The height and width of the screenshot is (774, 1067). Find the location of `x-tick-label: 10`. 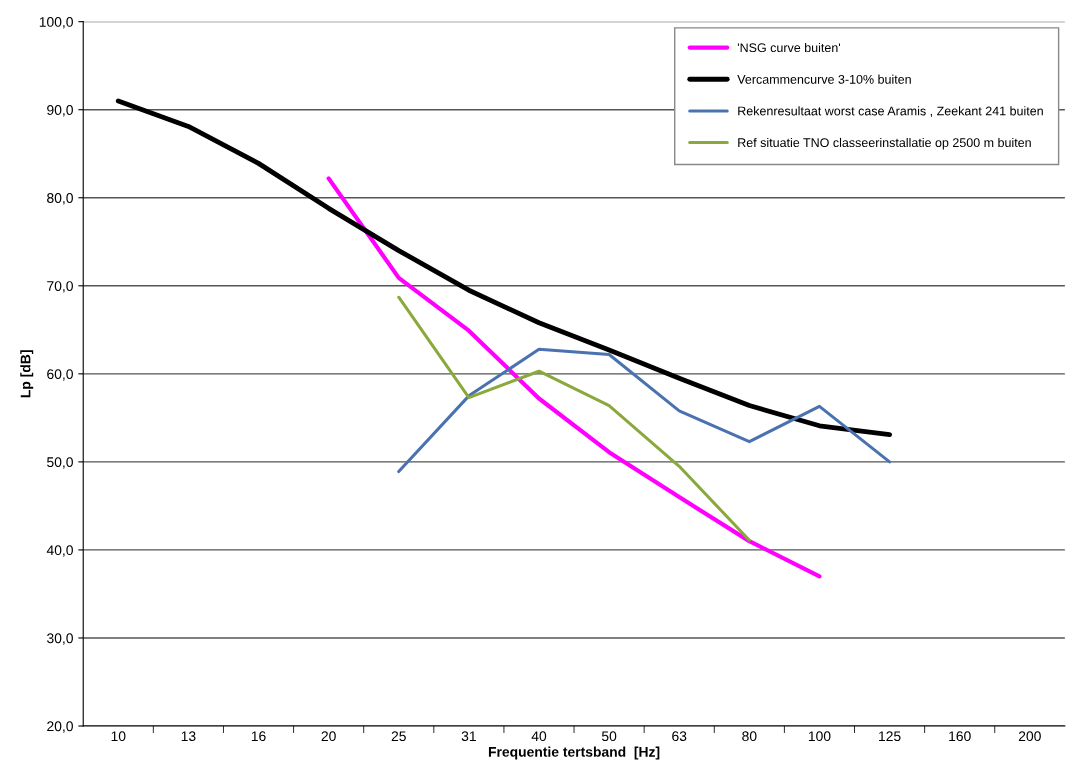

x-tick-label: 10 is located at coordinates (118, 736).